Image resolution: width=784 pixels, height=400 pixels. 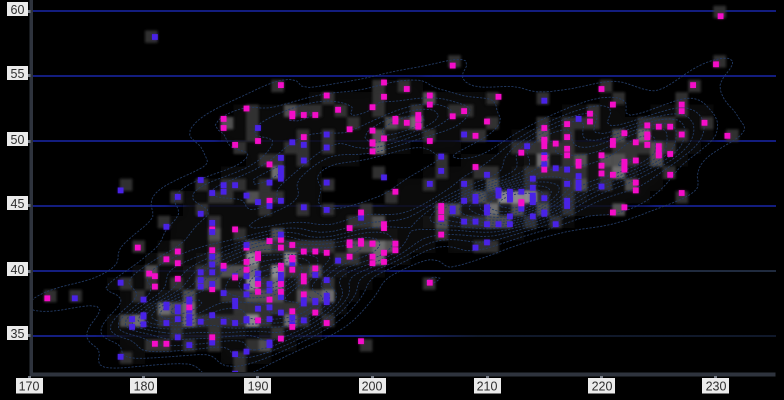 I want to click on svg-text: 230, so click(x=716, y=387).